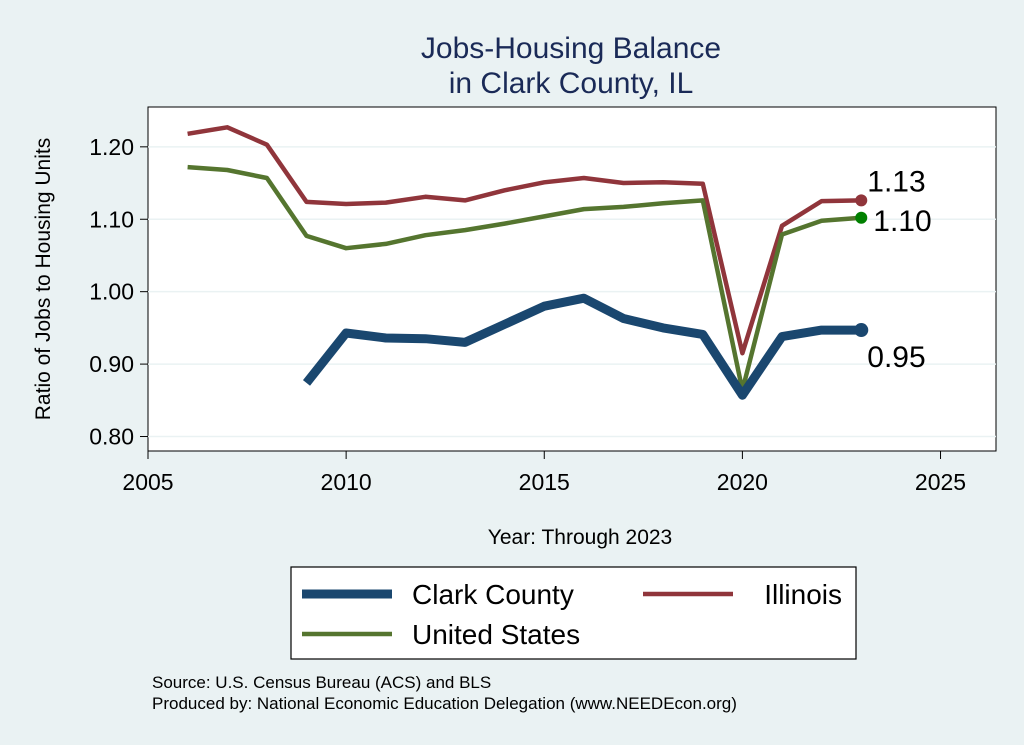 The width and height of the screenshot is (1024, 745). I want to click on y-tick-label: 1.10, so click(111, 219).